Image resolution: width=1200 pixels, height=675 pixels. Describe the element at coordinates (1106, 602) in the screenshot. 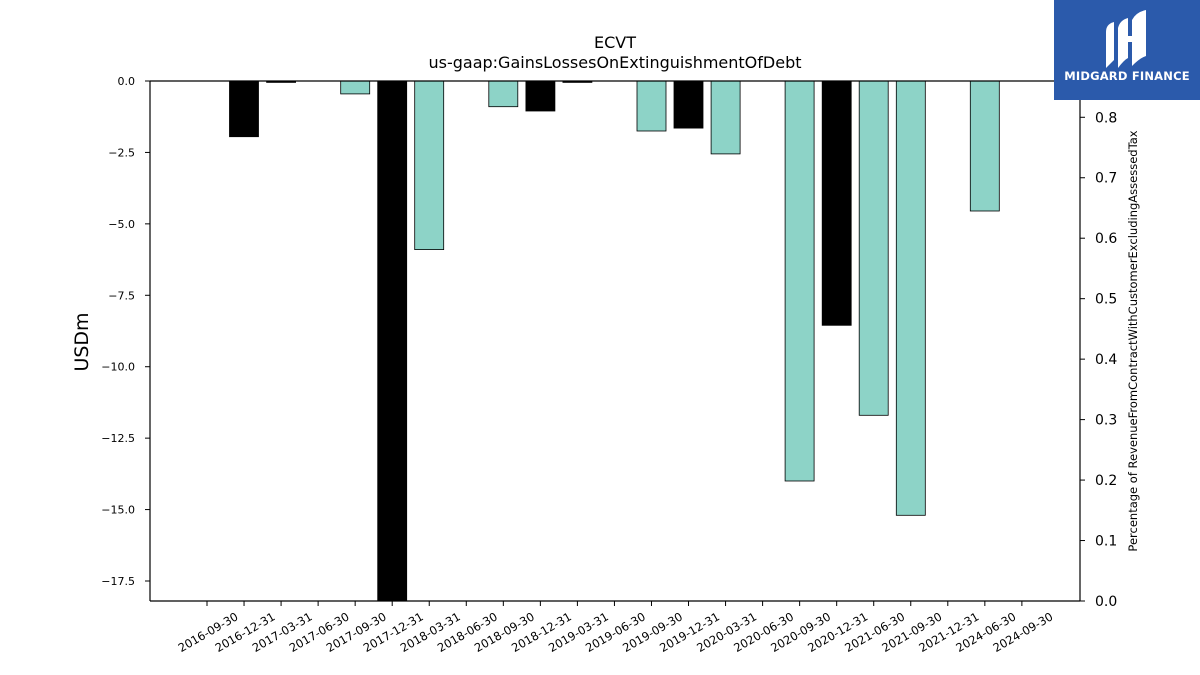

I see `right-y-tick-label: 0.0` at that location.